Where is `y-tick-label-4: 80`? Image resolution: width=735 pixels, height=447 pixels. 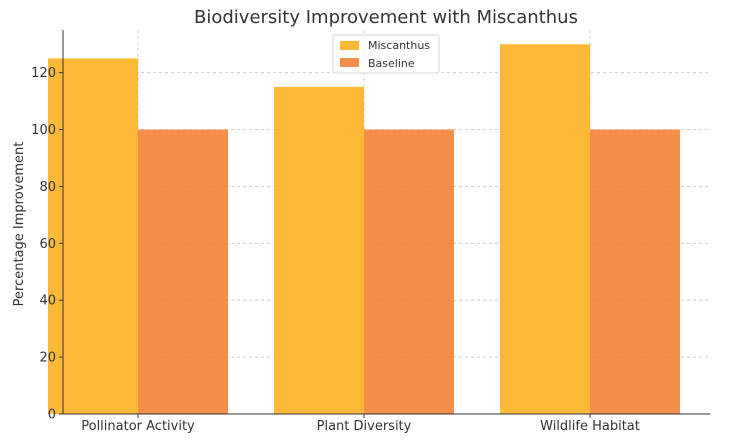
y-tick-label-4: 80 is located at coordinates (47, 187).